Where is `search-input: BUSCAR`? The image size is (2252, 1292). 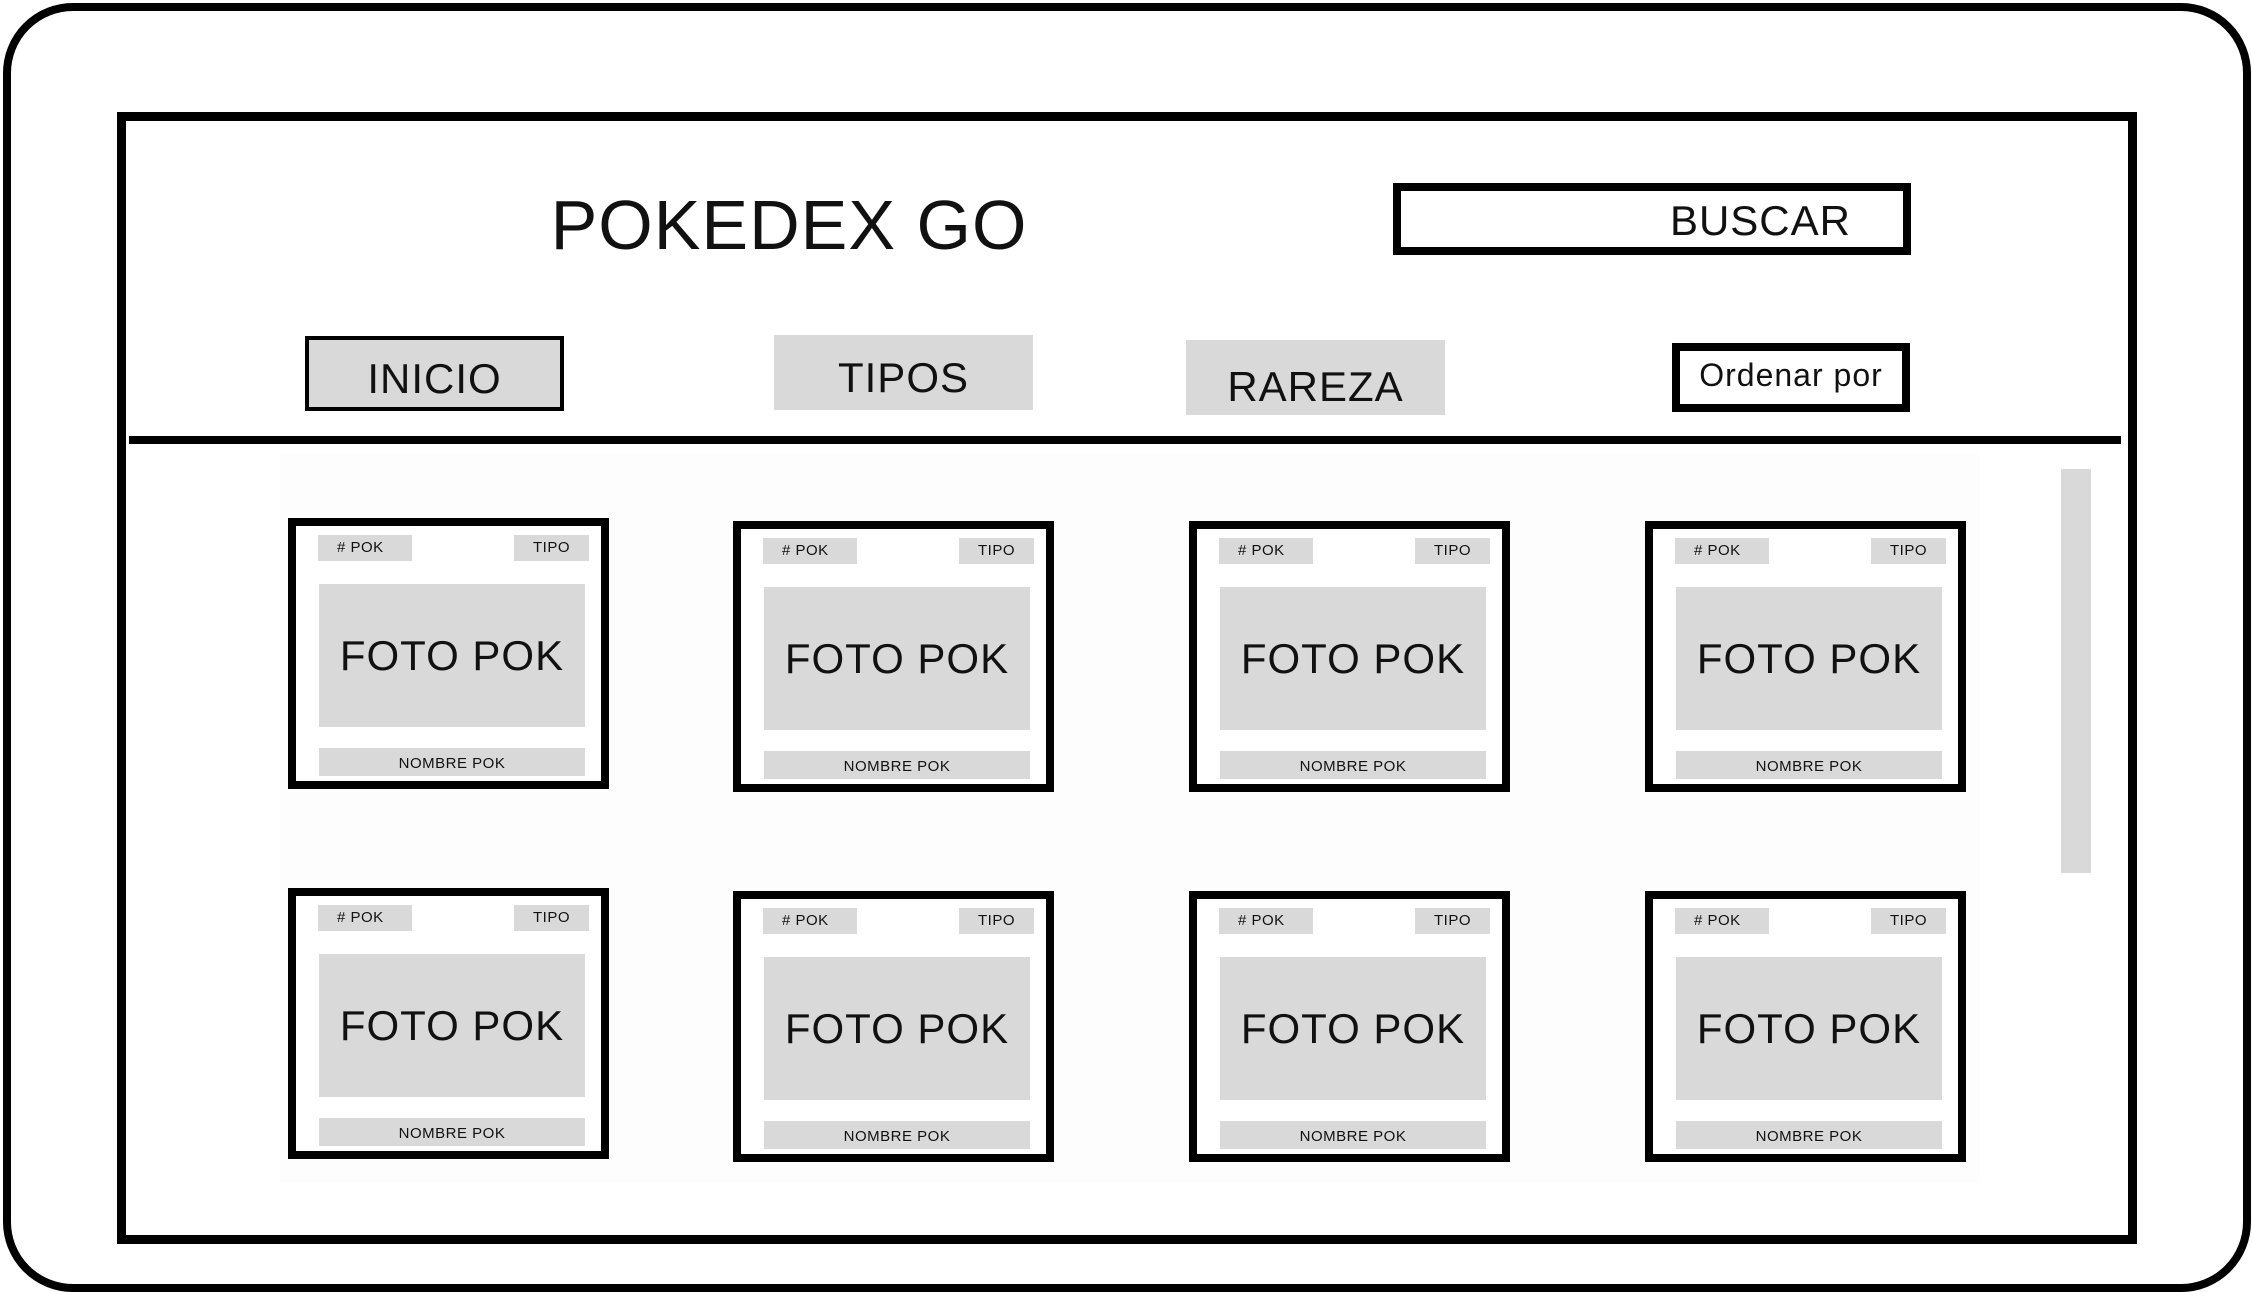 search-input: BUSCAR is located at coordinates (1652, 219).